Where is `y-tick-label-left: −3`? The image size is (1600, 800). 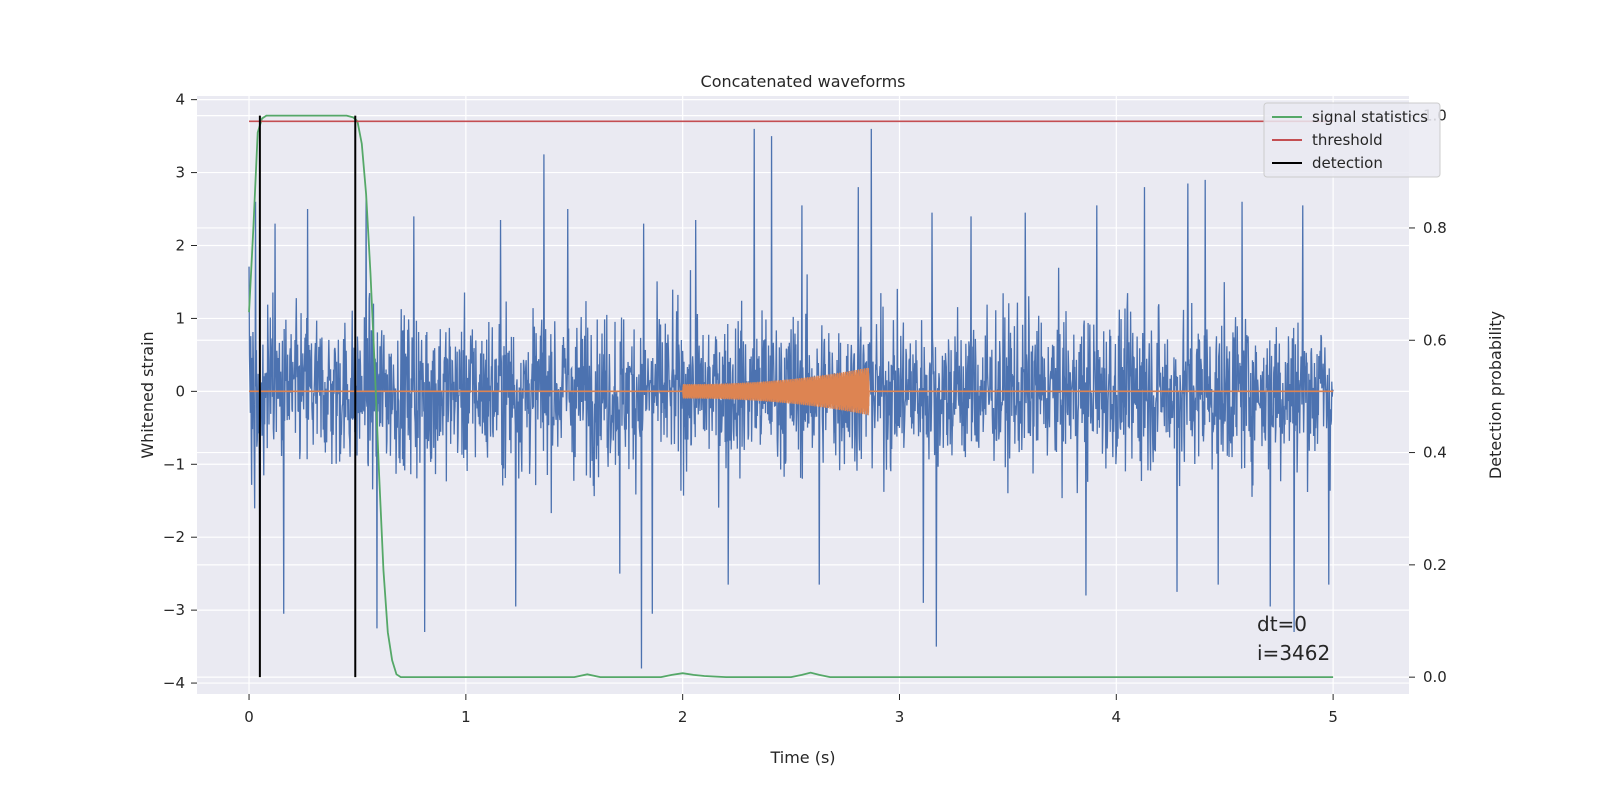
y-tick-label-left: −3 is located at coordinates (174, 610).